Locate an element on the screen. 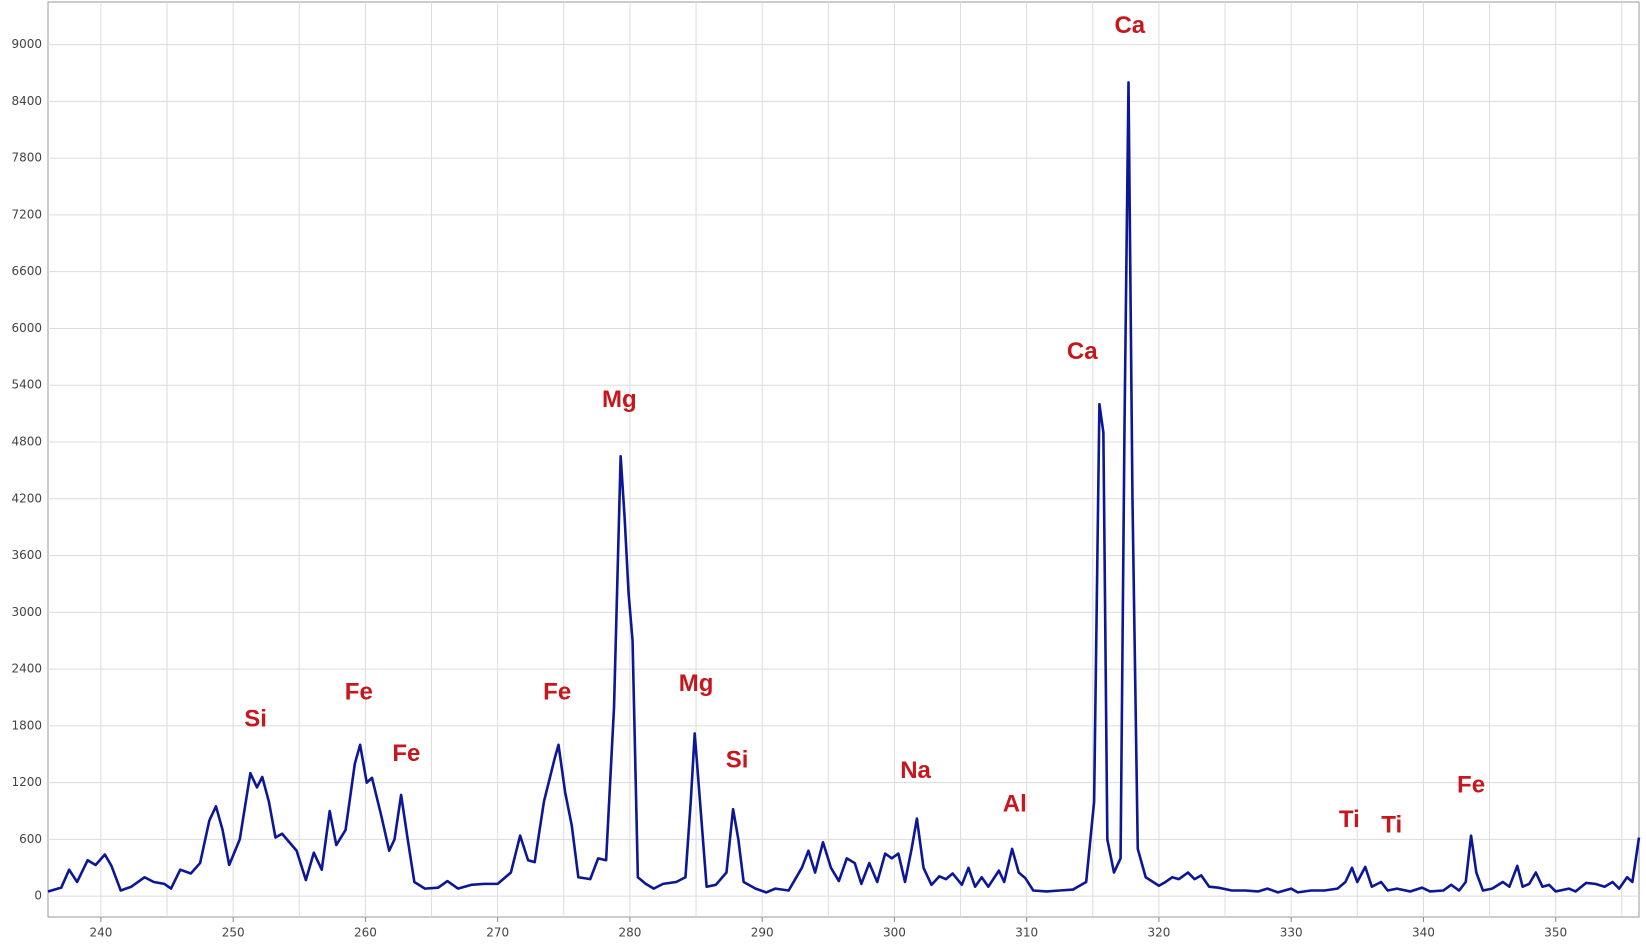  y-tick-label: 3600 is located at coordinates (26, 555).